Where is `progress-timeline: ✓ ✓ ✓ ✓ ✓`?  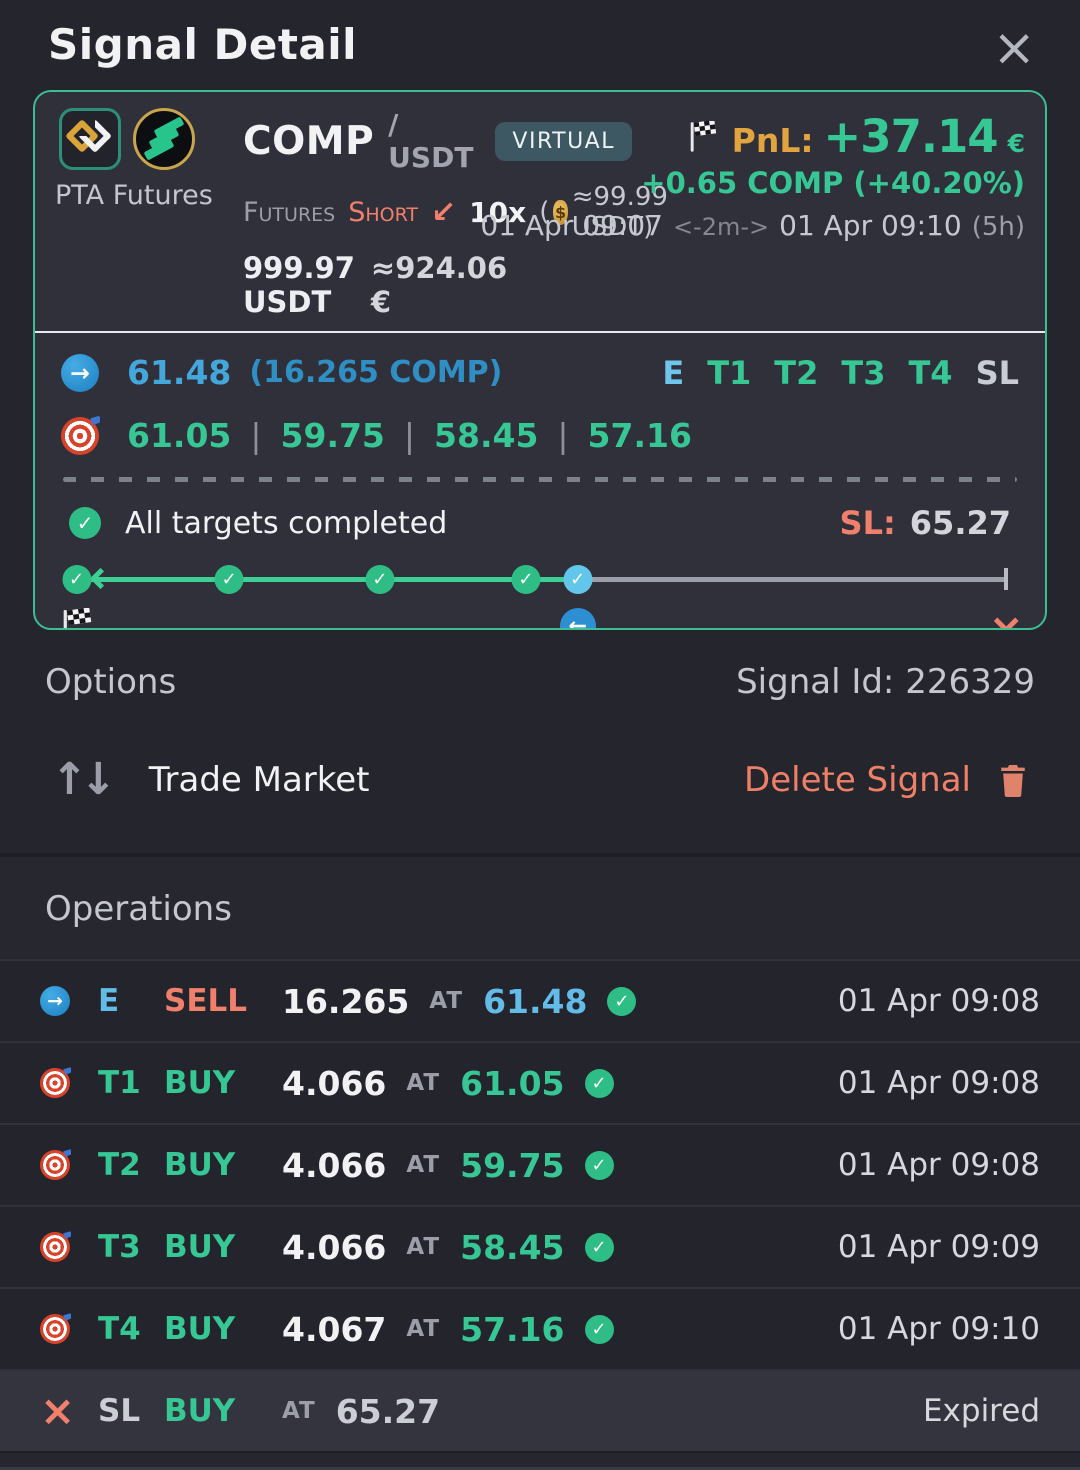 progress-timeline: ✓ ✓ ✓ ✓ ✓ is located at coordinates (536, 580).